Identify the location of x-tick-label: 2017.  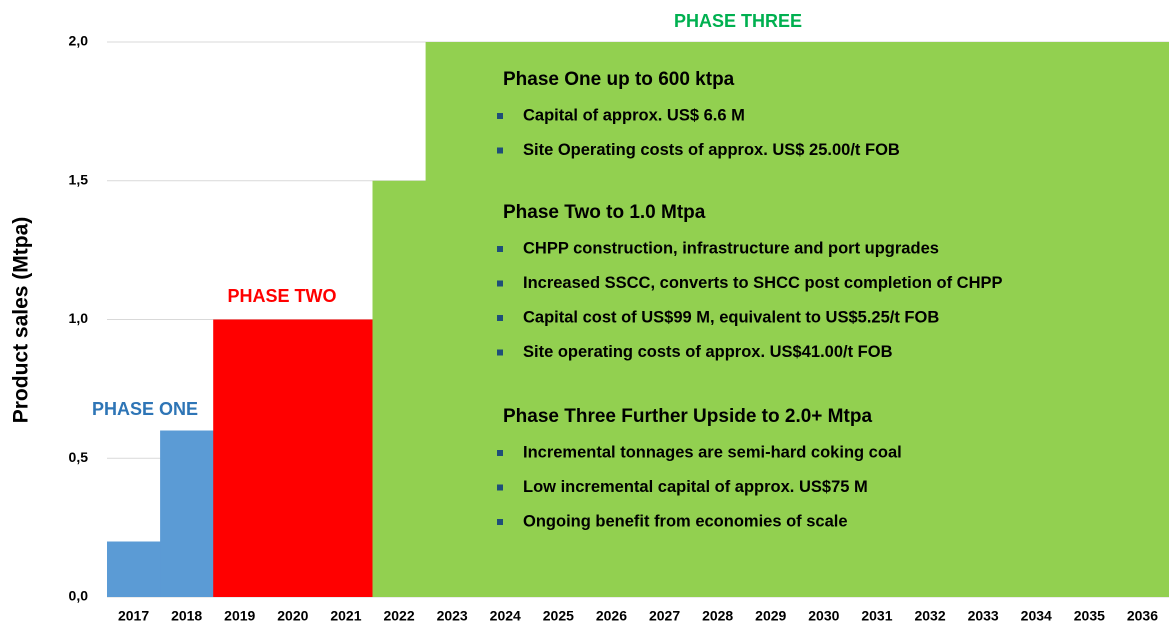
(133, 616).